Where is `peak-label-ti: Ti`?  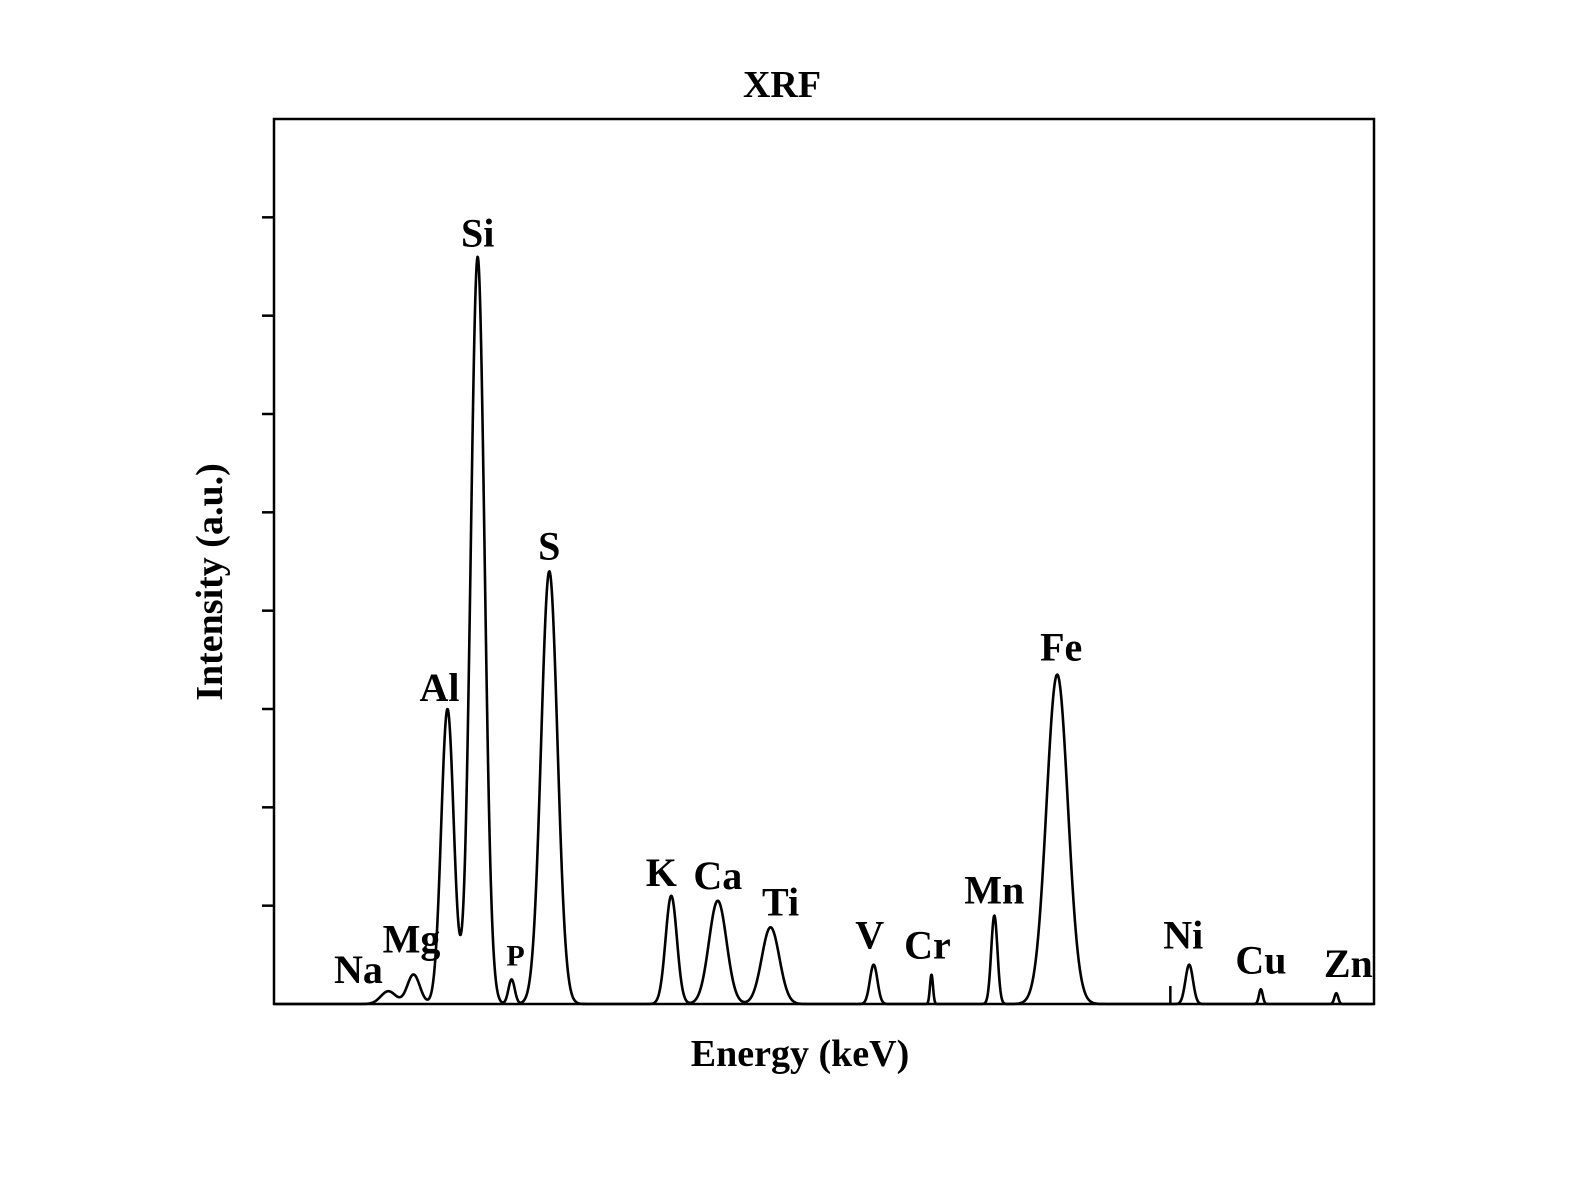
peak-label-ti: Ti is located at coordinates (780, 901).